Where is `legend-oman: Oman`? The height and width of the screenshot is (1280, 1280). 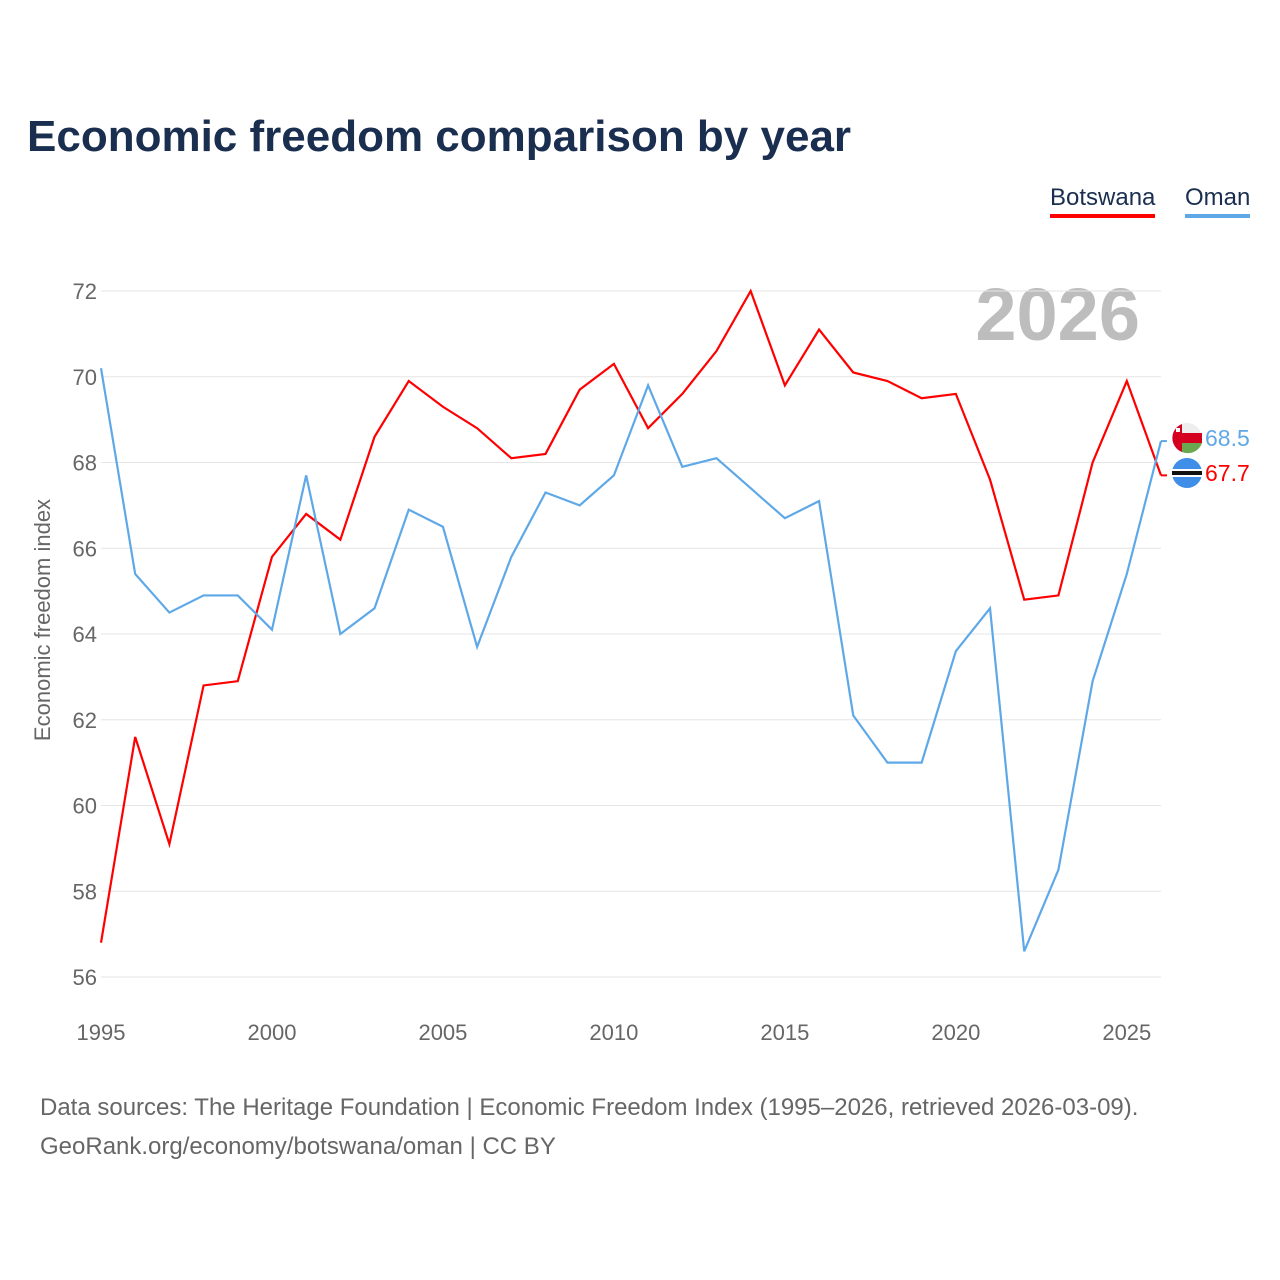
legend-oman: Oman is located at coordinates (1218, 201).